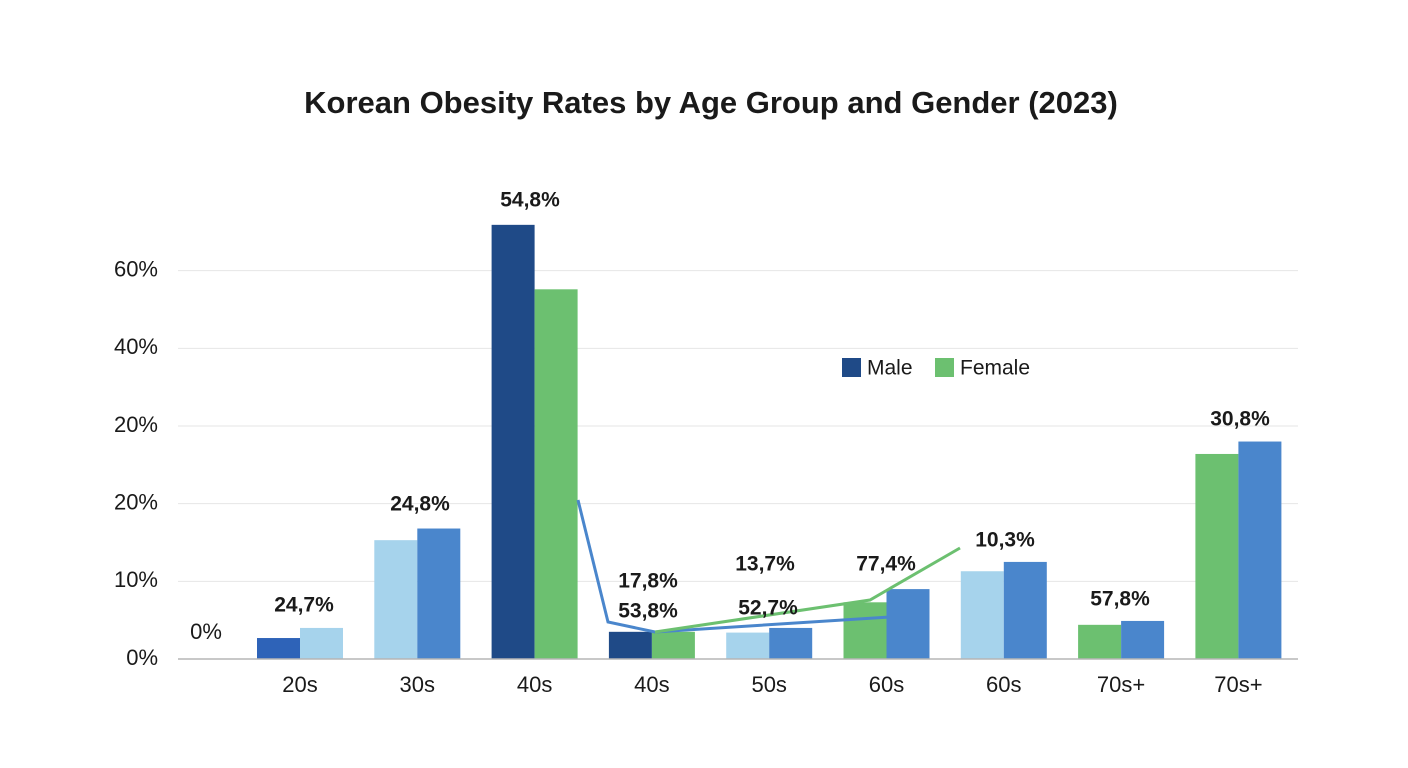 The image size is (1408, 768). I want to click on annotation: 52,7%, so click(768, 608).